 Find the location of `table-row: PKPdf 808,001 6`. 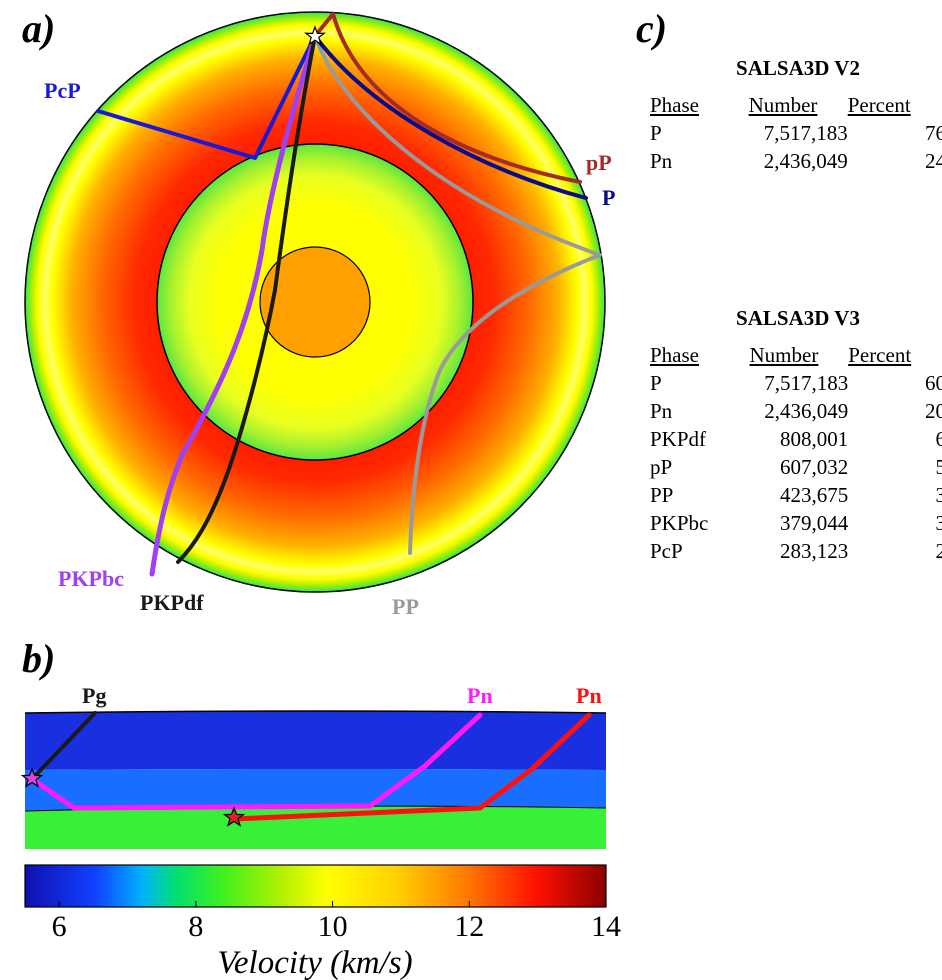

table-row: PKPdf 808,001 6 is located at coordinates (796, 439).